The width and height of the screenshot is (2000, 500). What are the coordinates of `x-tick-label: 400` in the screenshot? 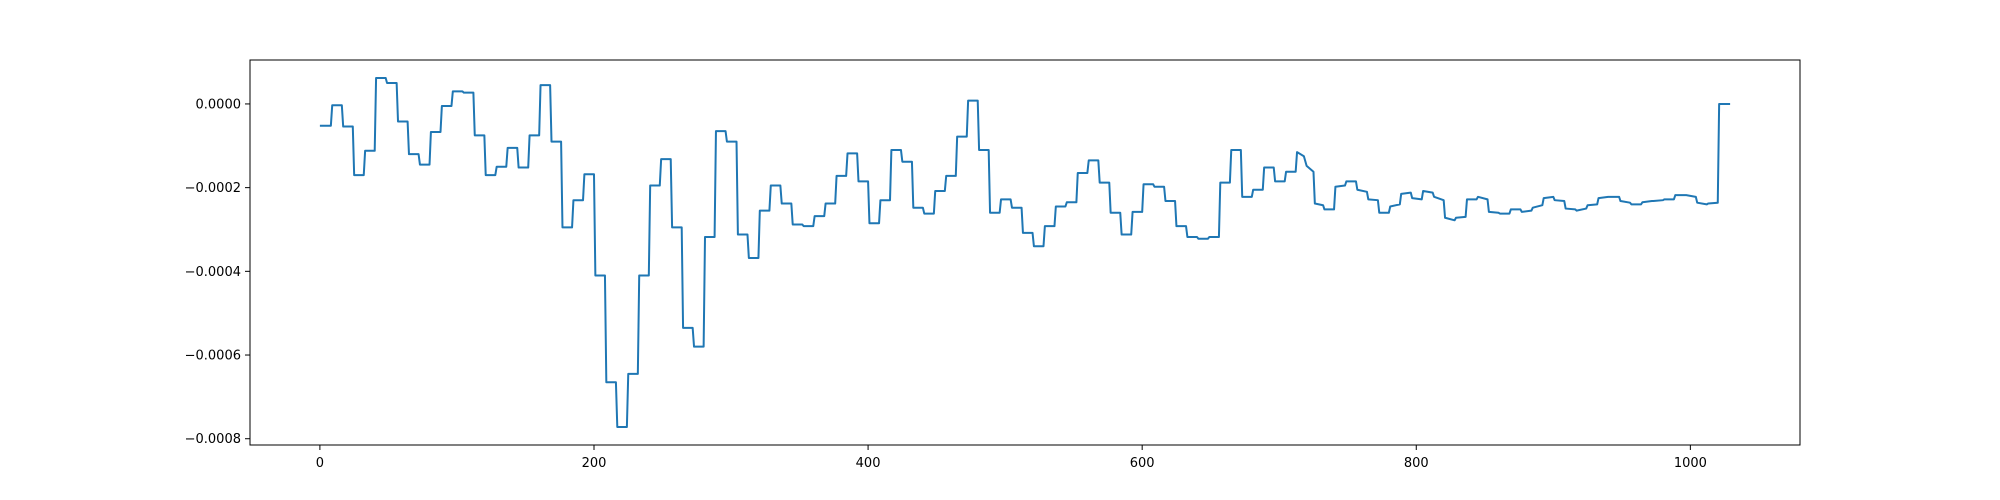 It's located at (868, 463).